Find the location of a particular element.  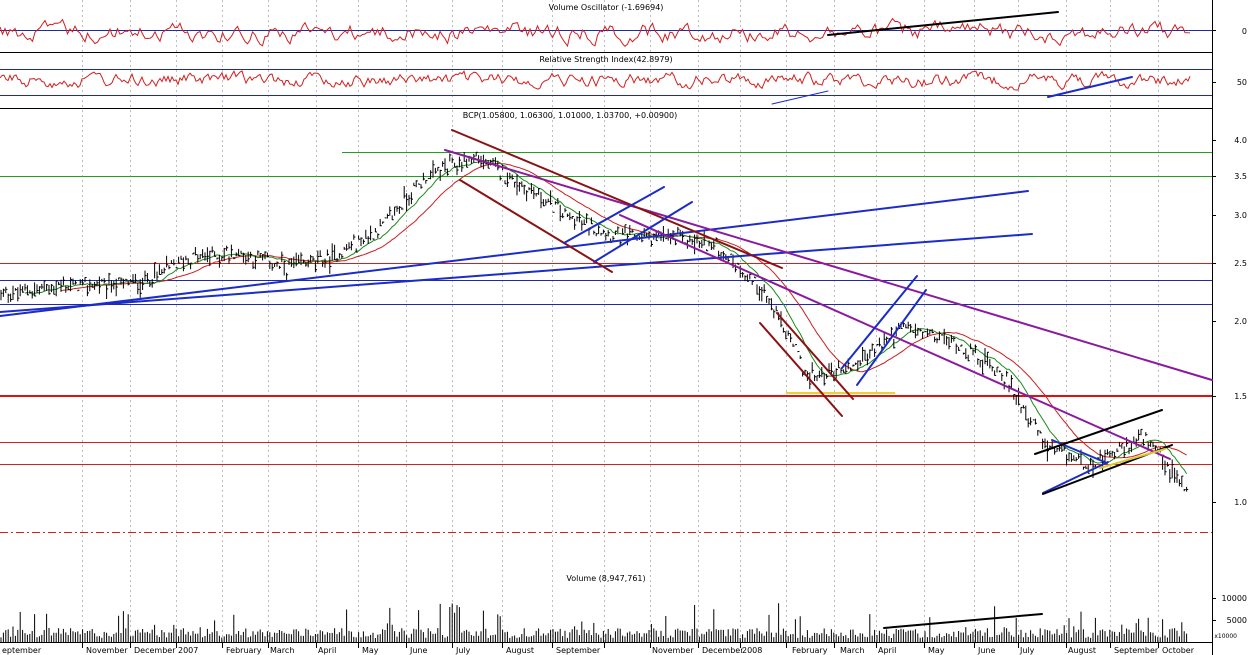

triangle-blue-top is located at coordinates (1079, 451).